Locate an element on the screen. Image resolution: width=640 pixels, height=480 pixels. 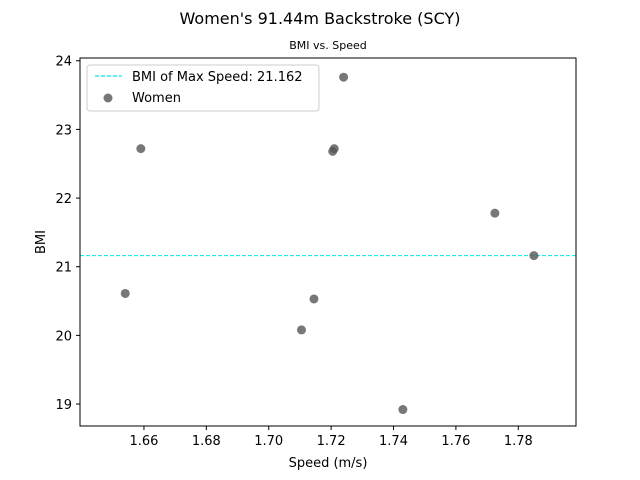
x-tick-label: 1.76 is located at coordinates (455, 441).